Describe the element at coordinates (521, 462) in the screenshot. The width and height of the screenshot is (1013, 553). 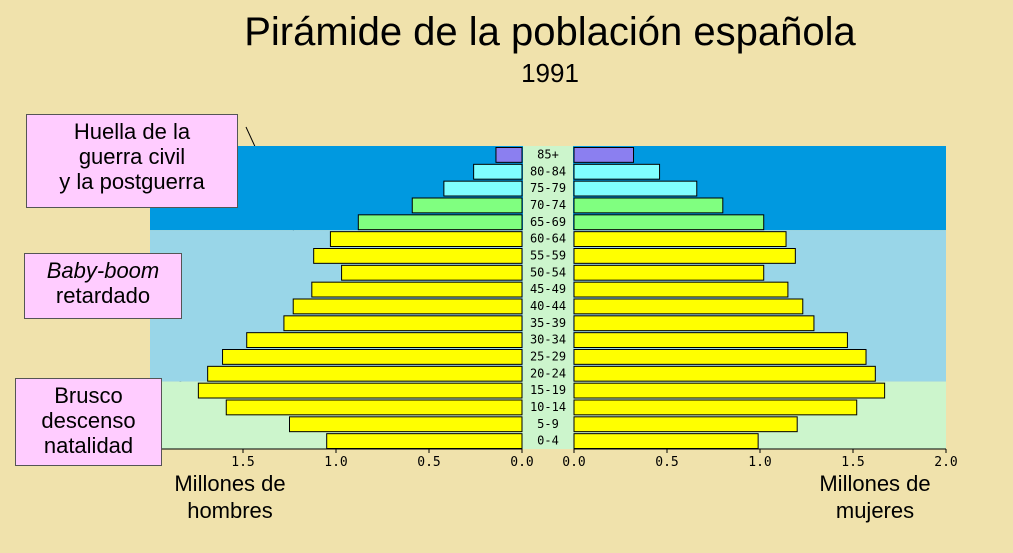
I see `tick-label-men-4: 0.0` at that location.